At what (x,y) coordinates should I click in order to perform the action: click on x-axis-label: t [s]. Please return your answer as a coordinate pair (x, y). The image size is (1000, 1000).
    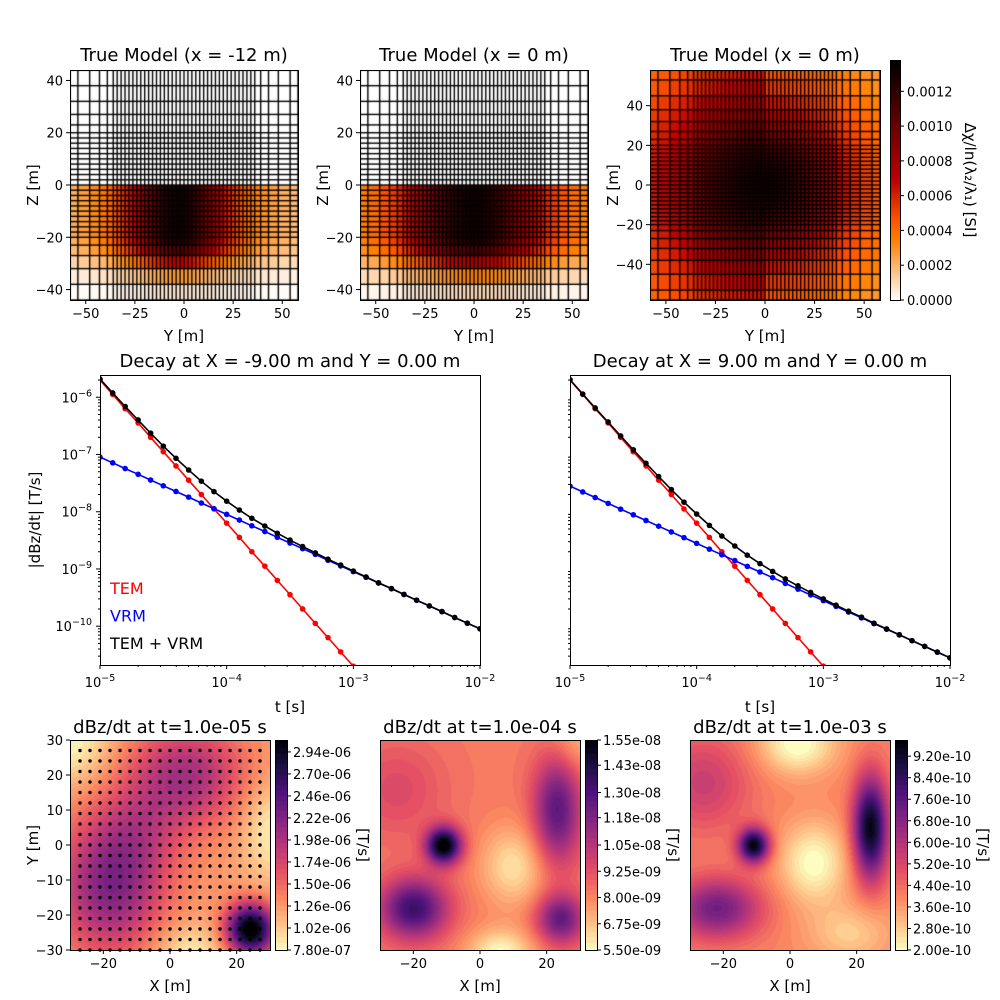
    Looking at the image, I should click on (760, 707).